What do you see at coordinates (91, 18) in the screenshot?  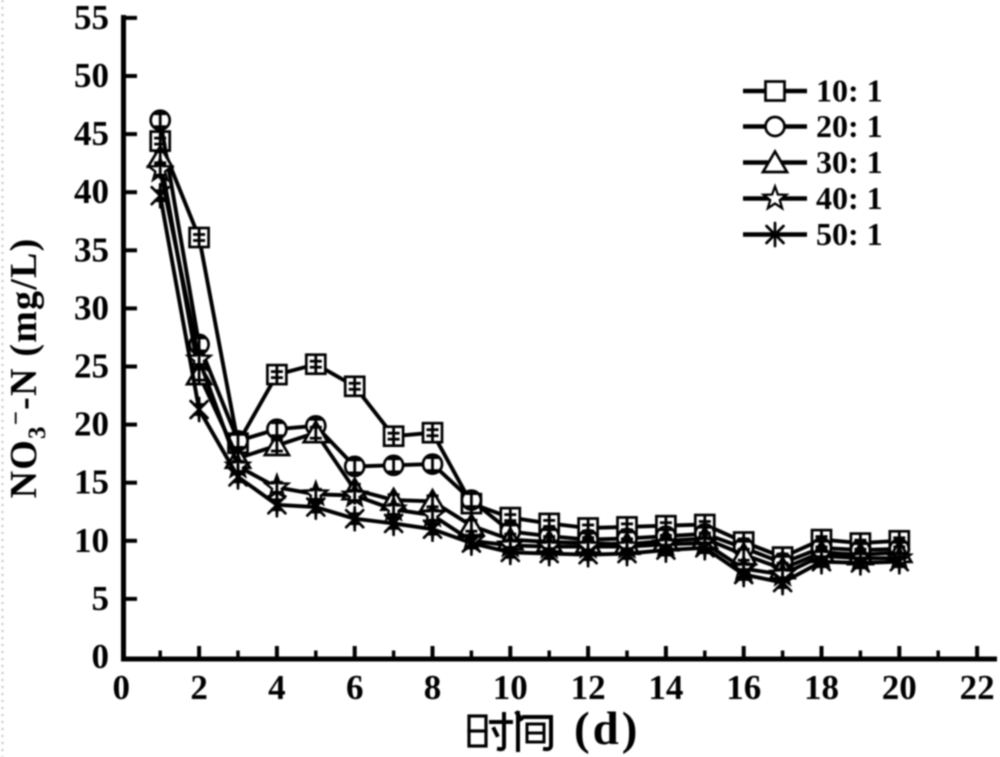 I see `svg-text: 55` at bounding box center [91, 18].